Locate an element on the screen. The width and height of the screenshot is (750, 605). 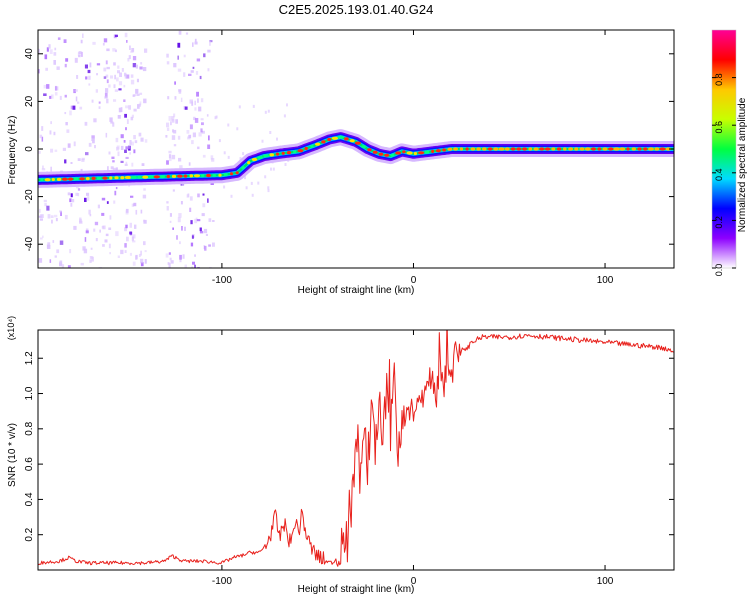
snr-x-tick-label: -100 is located at coordinates (222, 581).